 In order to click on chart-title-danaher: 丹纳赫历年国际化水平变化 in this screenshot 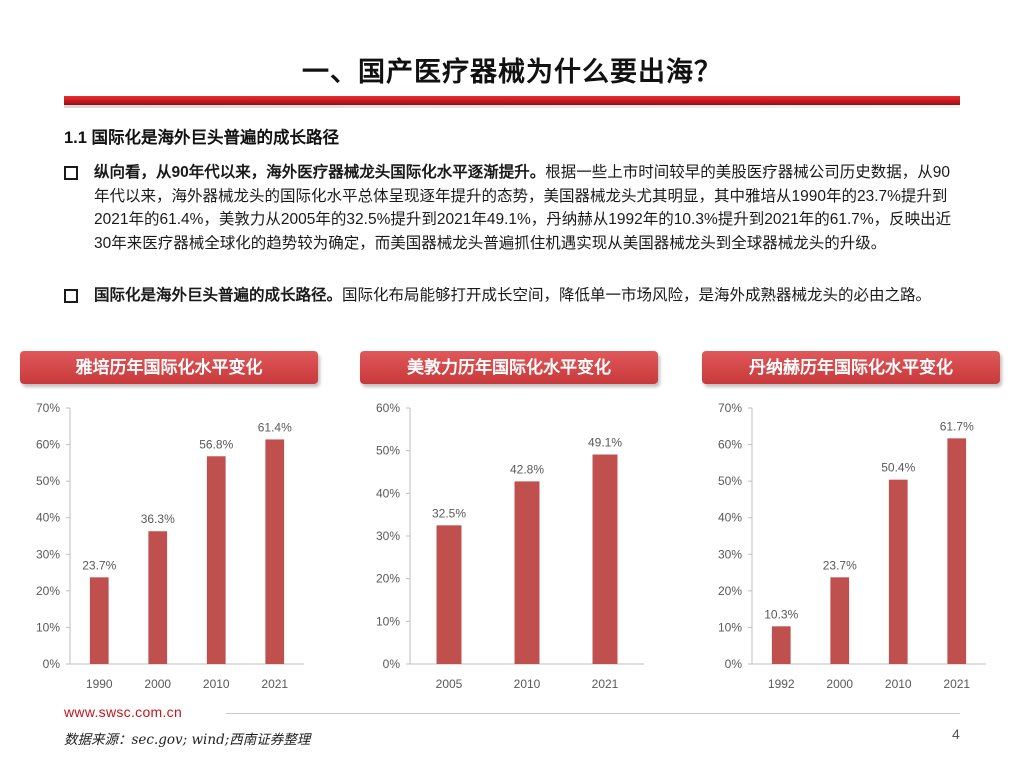, I will do `click(851, 367)`.